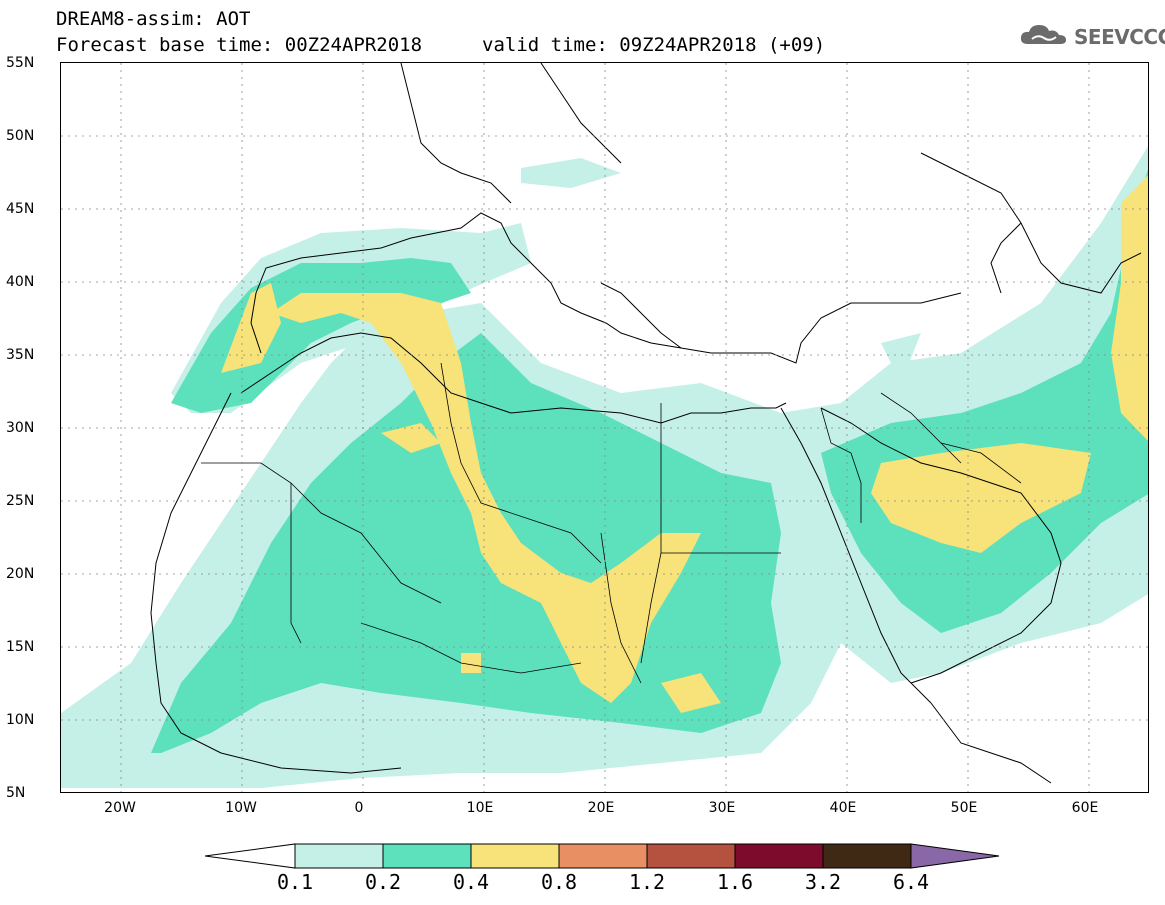 Image resolution: width=1165 pixels, height=905 pixels. What do you see at coordinates (964, 808) in the screenshot?
I see `lon-label-50e: 50E` at bounding box center [964, 808].